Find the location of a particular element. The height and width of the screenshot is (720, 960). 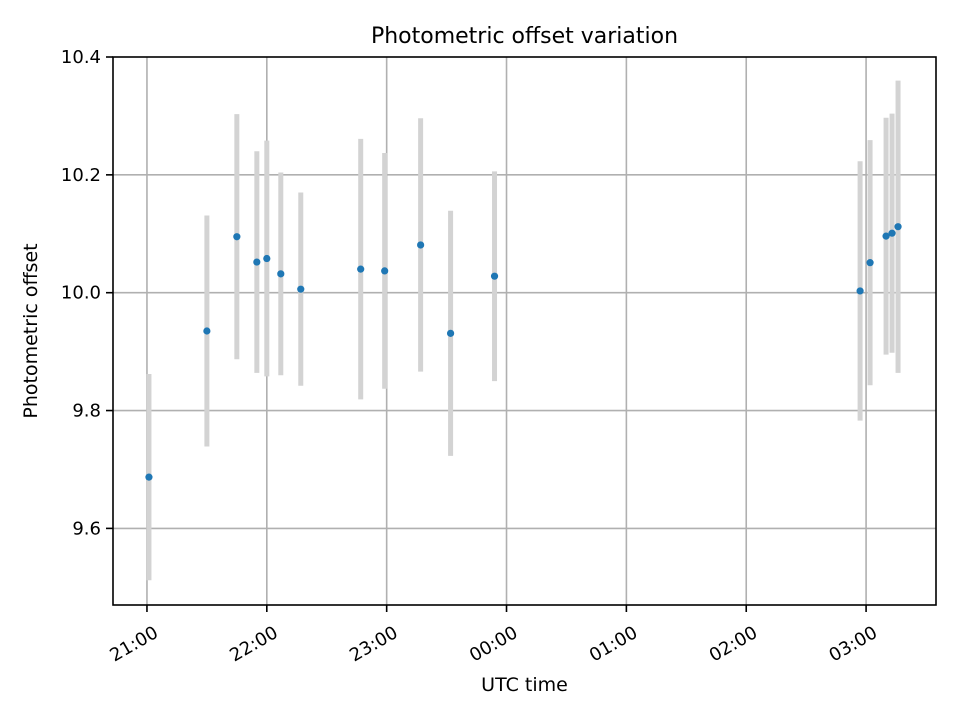

y-tick-label: 9.6 is located at coordinates (86, 528).